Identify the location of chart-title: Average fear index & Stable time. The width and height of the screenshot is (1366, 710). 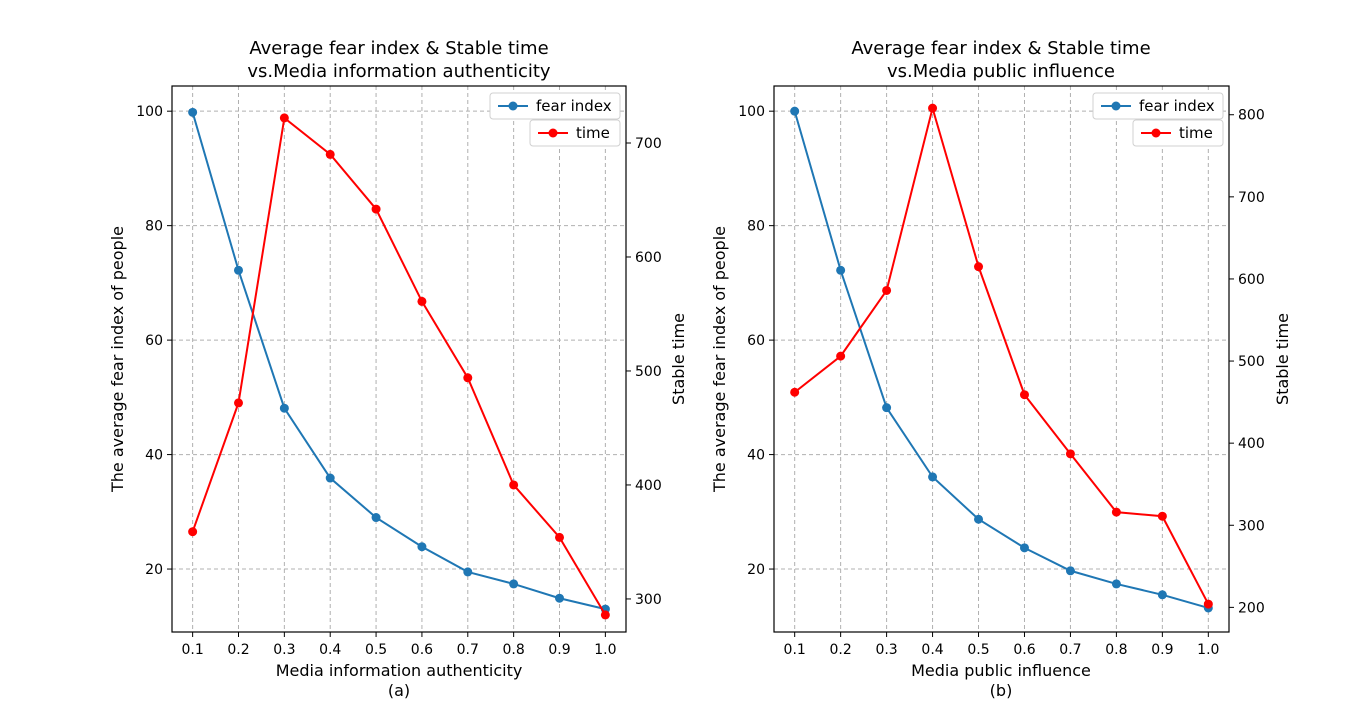
(1000, 48).